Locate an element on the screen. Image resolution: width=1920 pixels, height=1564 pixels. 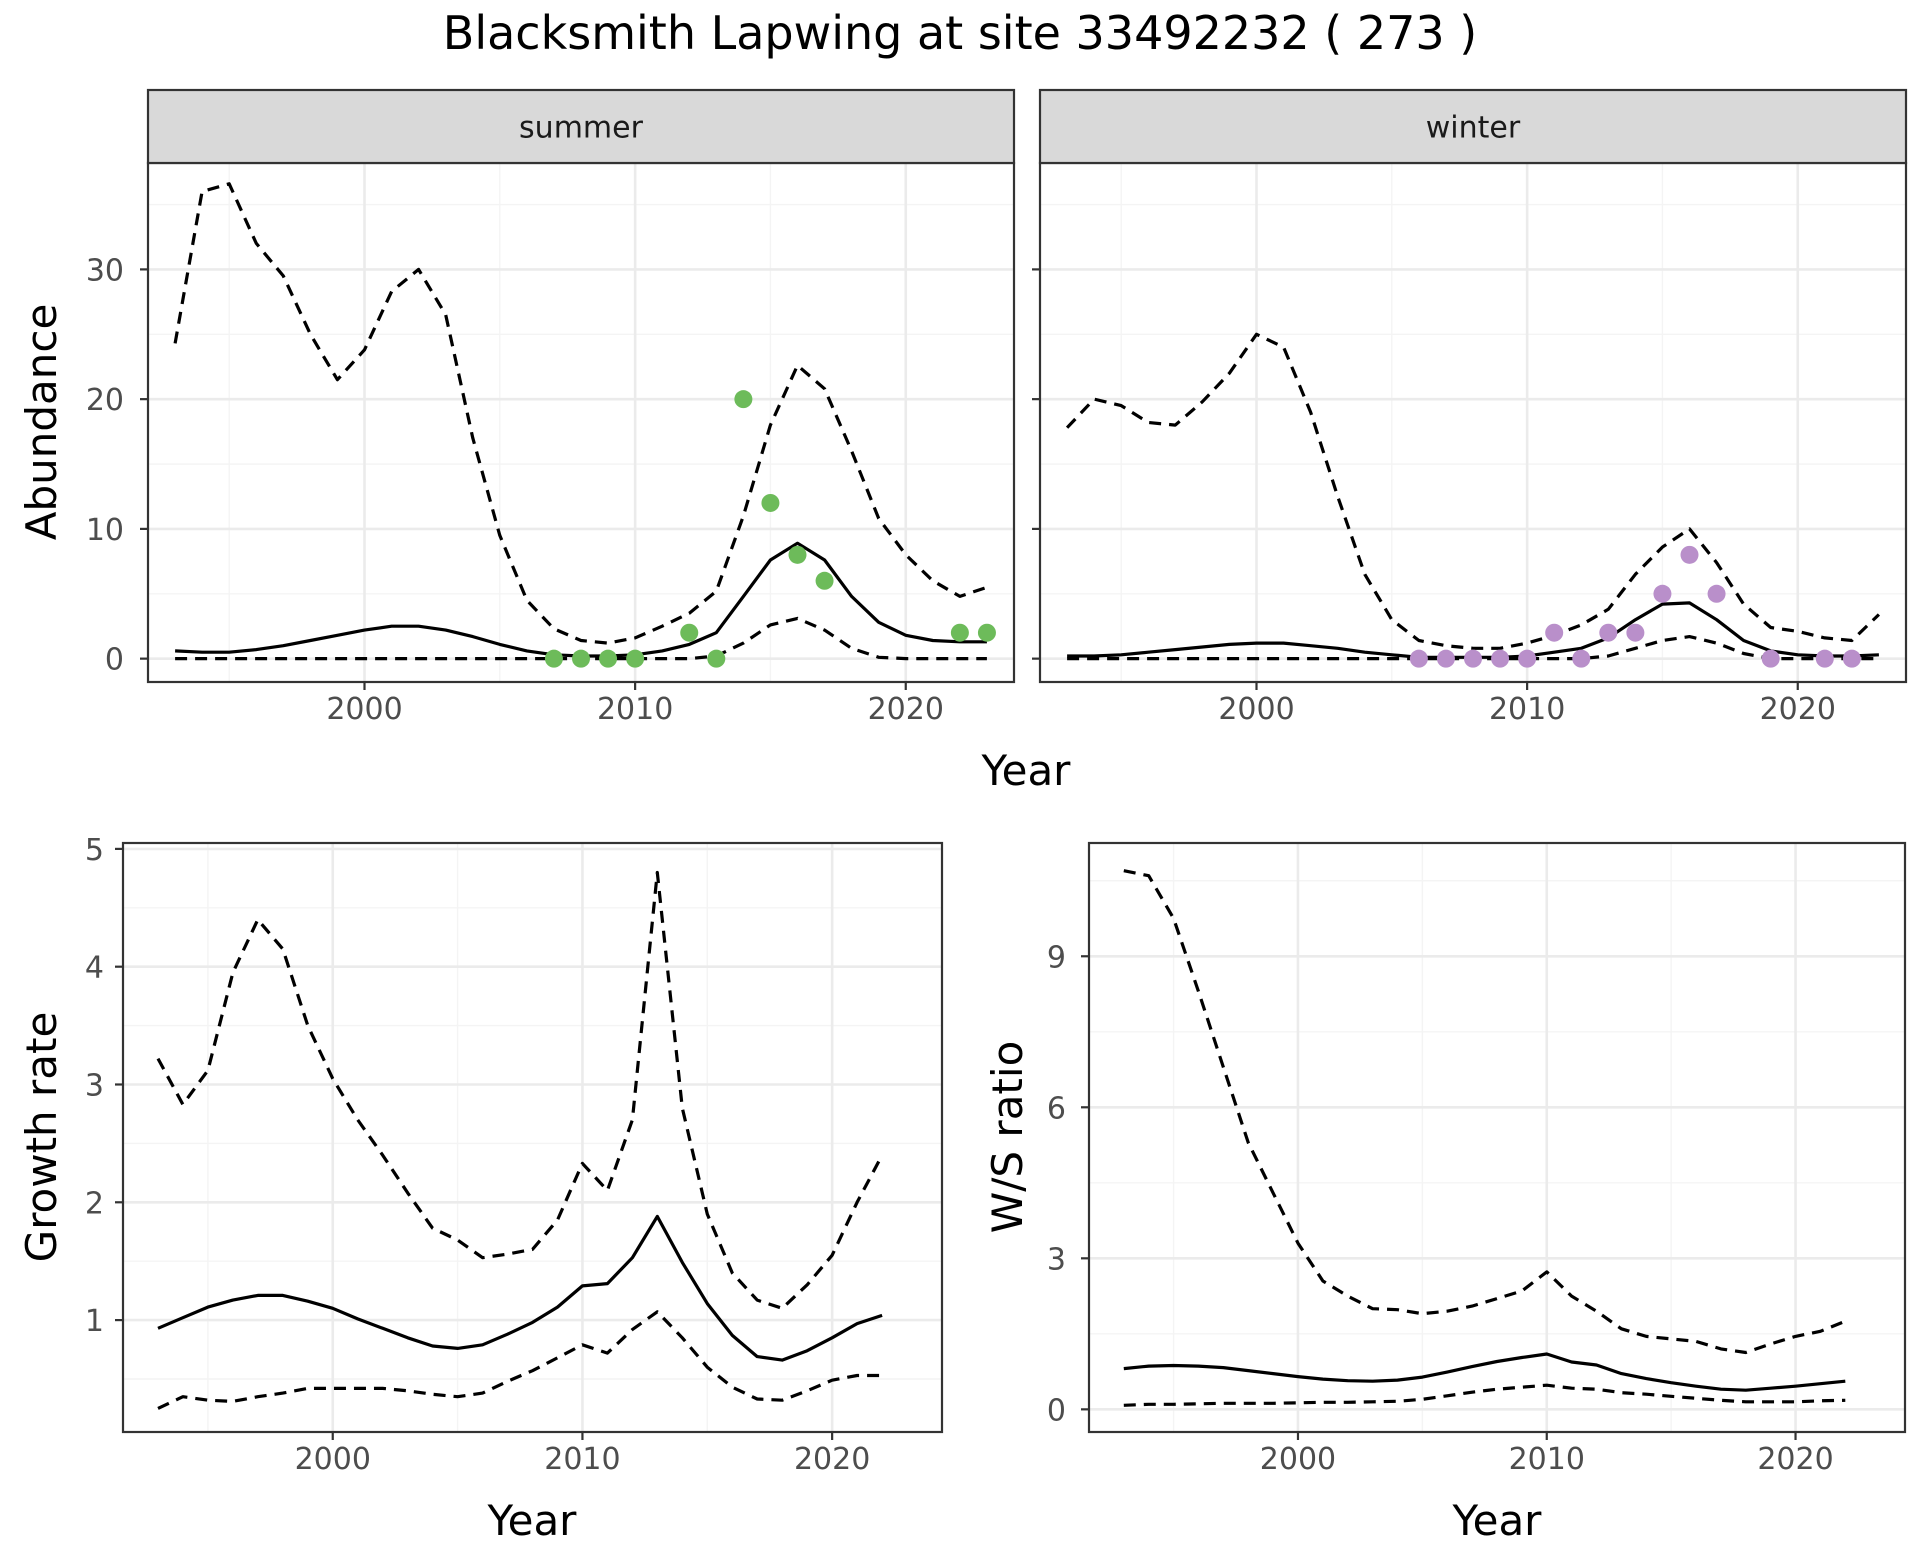
y-tick-label: 20 is located at coordinates (105, 400).